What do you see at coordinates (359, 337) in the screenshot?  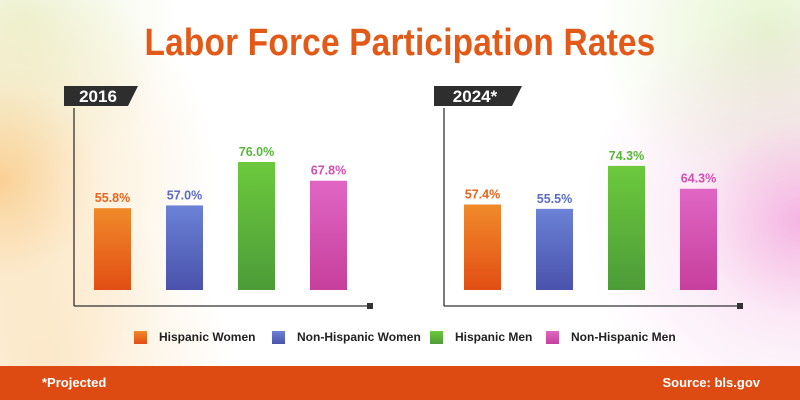 I see `legend-label: Non-Hispanic Women` at bounding box center [359, 337].